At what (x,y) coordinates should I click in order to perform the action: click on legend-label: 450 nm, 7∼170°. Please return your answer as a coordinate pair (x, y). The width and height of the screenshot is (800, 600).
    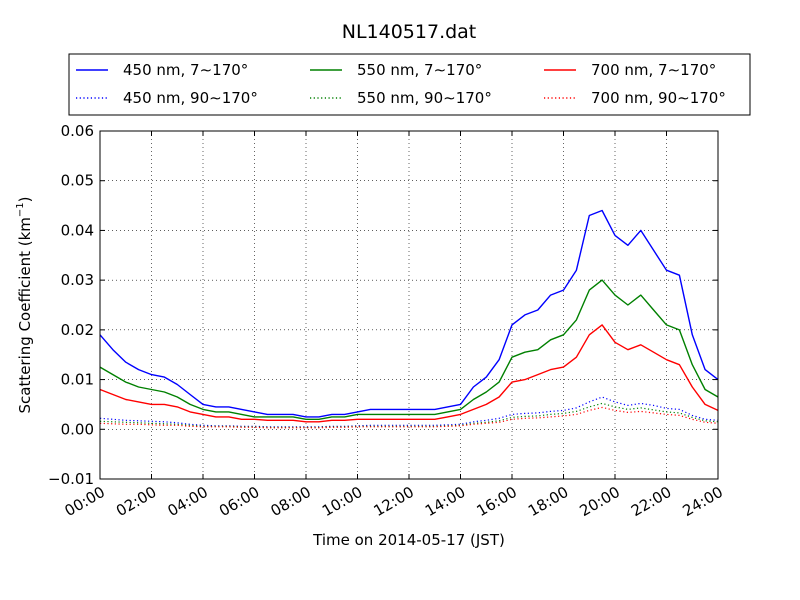
    Looking at the image, I should click on (185, 70).